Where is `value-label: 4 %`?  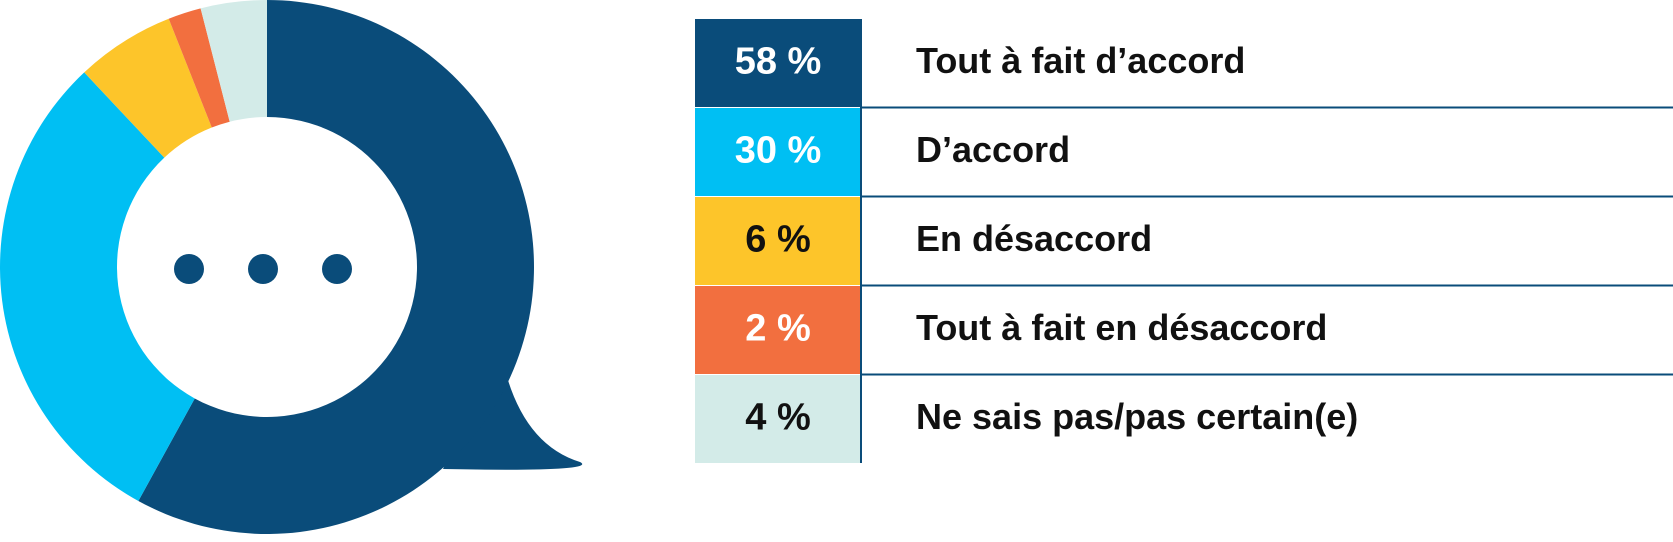 value-label: 4 % is located at coordinates (777, 418).